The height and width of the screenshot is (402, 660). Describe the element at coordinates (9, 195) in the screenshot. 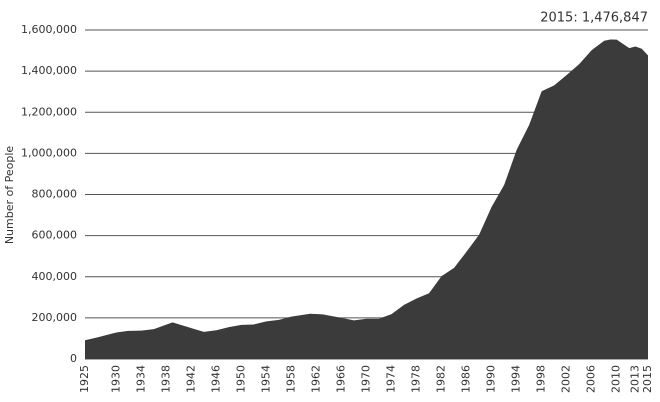

I see `y-axis-label: Number of People` at that location.